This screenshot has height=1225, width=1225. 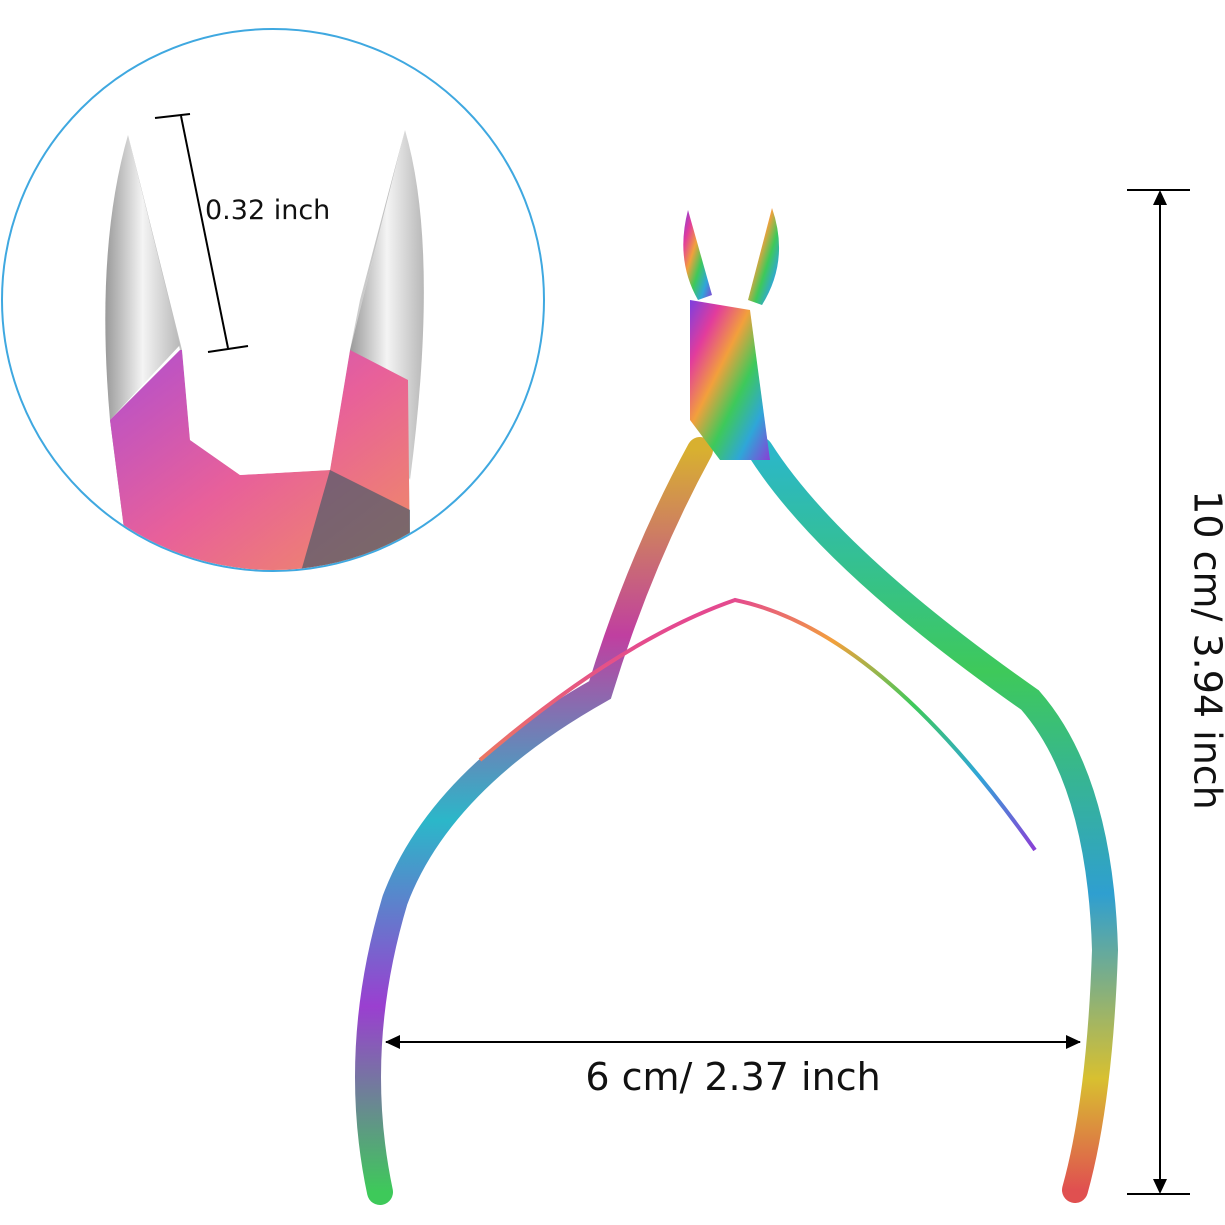 I want to click on measure-line, so click(x=204, y=232).